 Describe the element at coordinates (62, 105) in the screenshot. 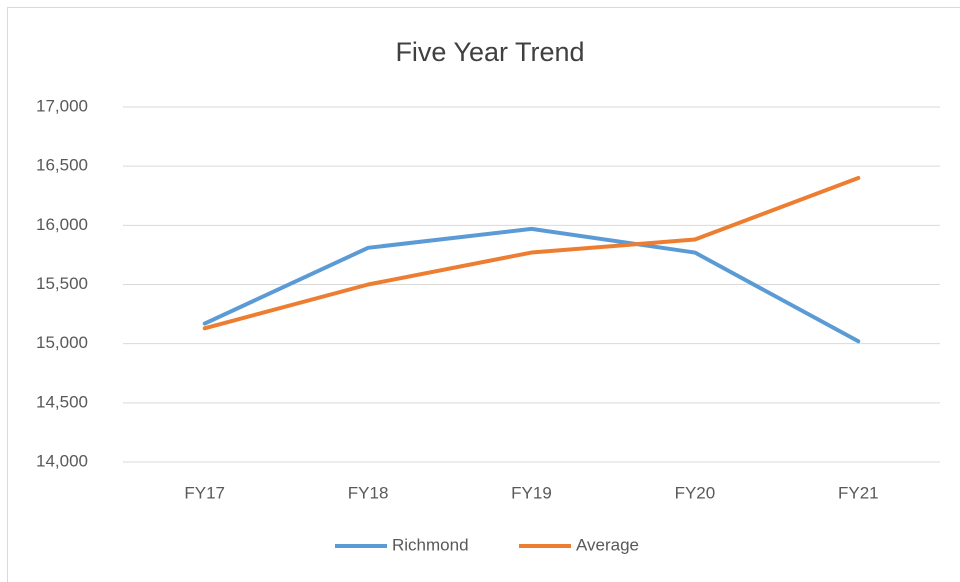

I see `y-tick-label: 17,000` at that location.